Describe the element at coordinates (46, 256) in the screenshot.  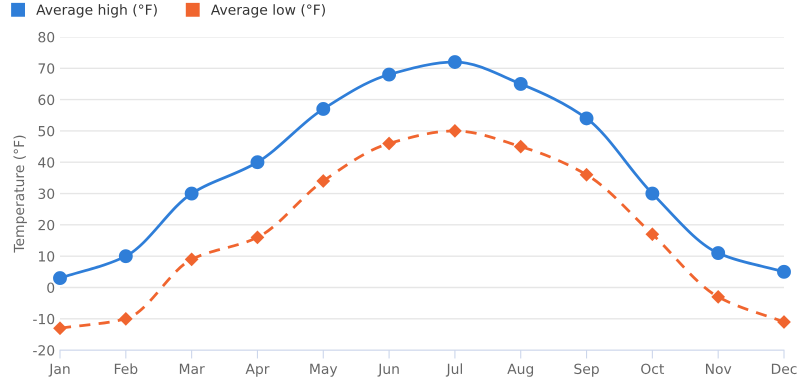
I see `y-tick-label: 10` at that location.